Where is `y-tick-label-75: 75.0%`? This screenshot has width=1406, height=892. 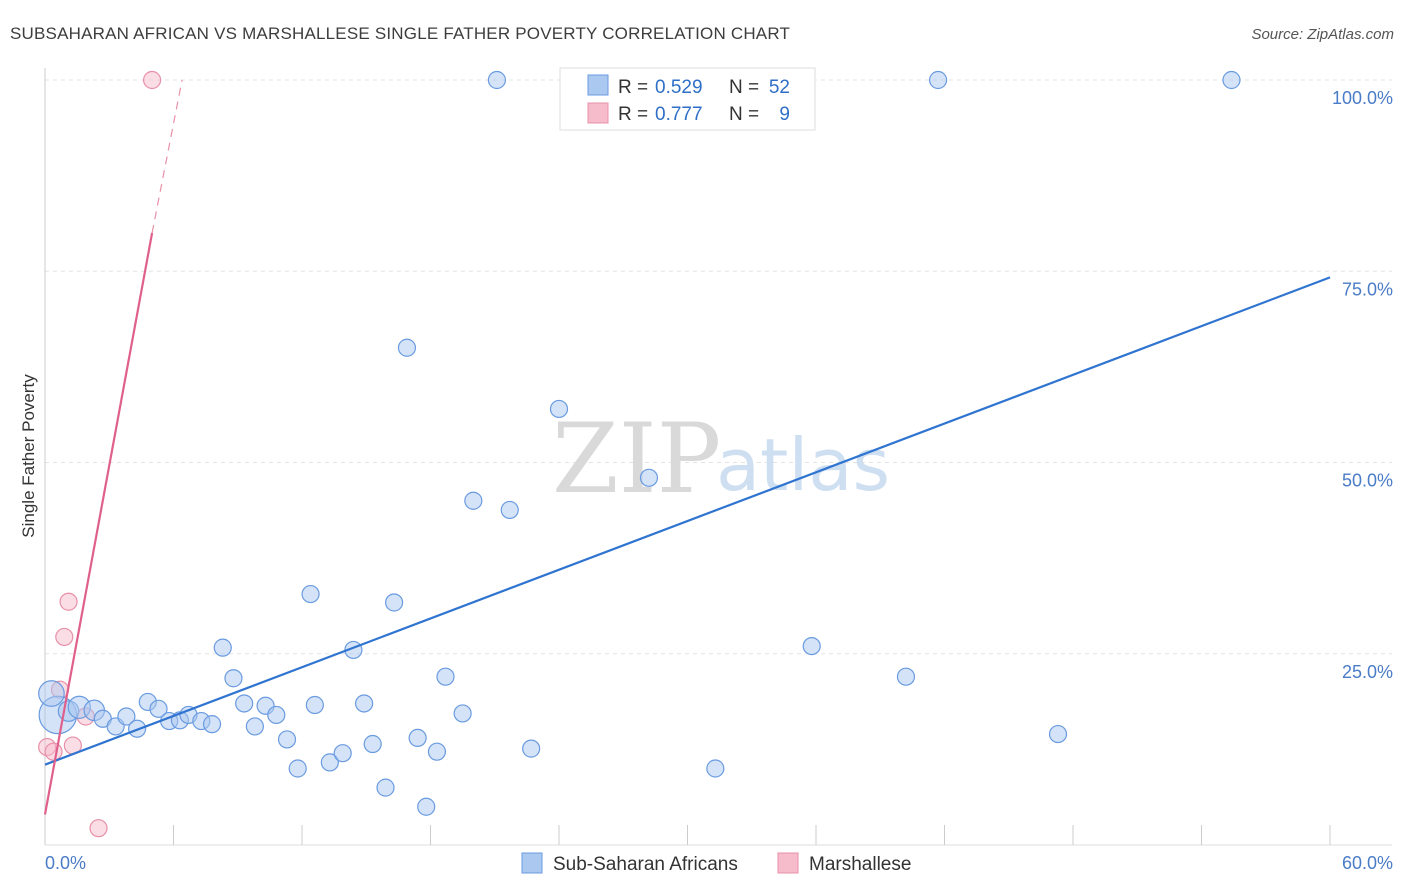 y-tick-label-75: 75.0% is located at coordinates (1367, 289).